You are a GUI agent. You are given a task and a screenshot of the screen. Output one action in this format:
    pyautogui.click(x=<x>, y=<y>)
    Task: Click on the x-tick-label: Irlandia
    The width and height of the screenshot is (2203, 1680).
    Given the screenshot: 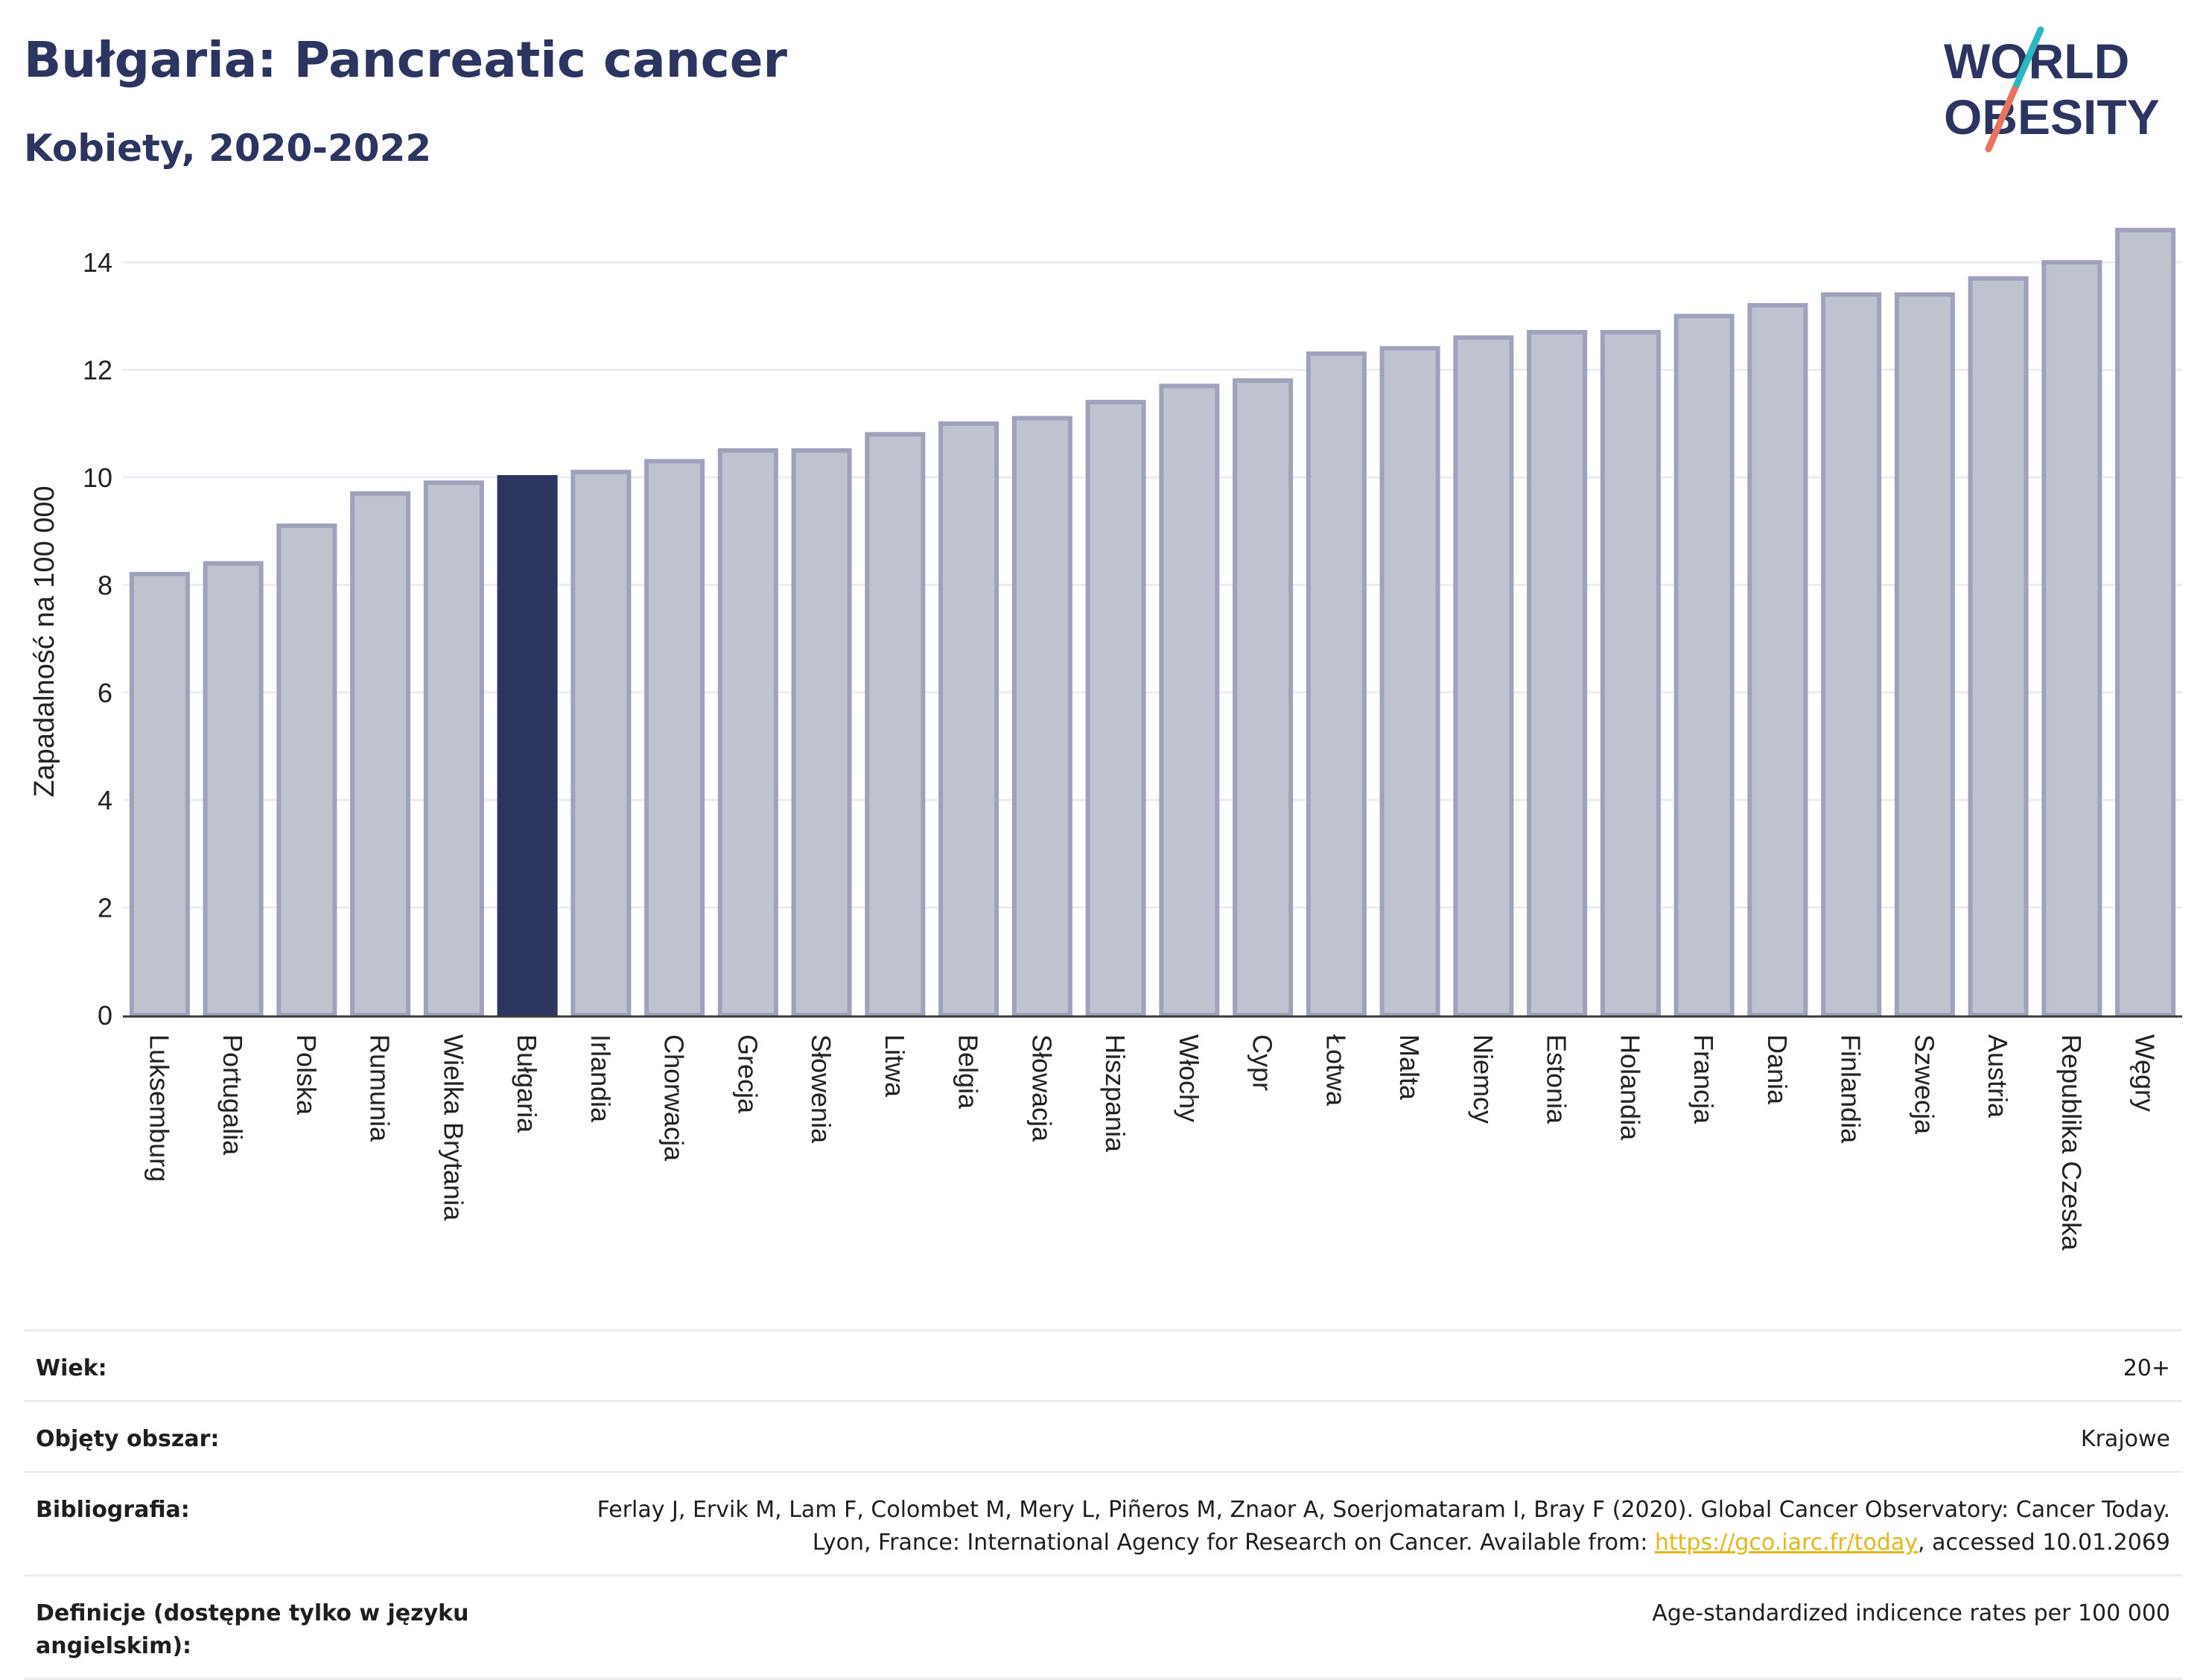 What is the action you would take?
    pyautogui.click(x=600, y=1078)
    